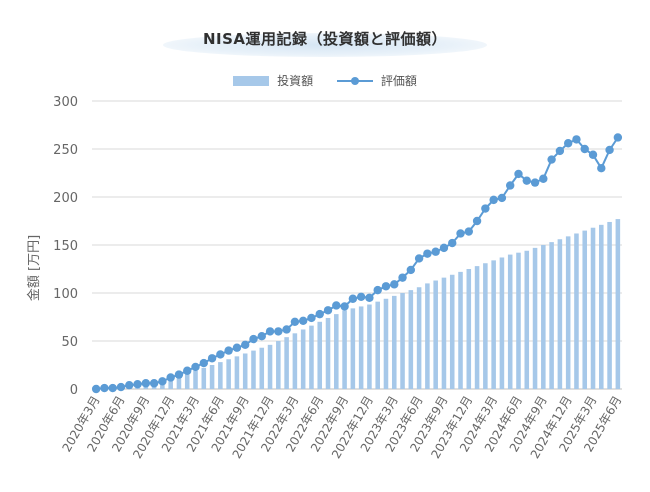 The width and height of the screenshot is (650, 492). What do you see at coordinates (398, 81) in the screenshot?
I see `legend-label-valuation: 評価額` at bounding box center [398, 81].